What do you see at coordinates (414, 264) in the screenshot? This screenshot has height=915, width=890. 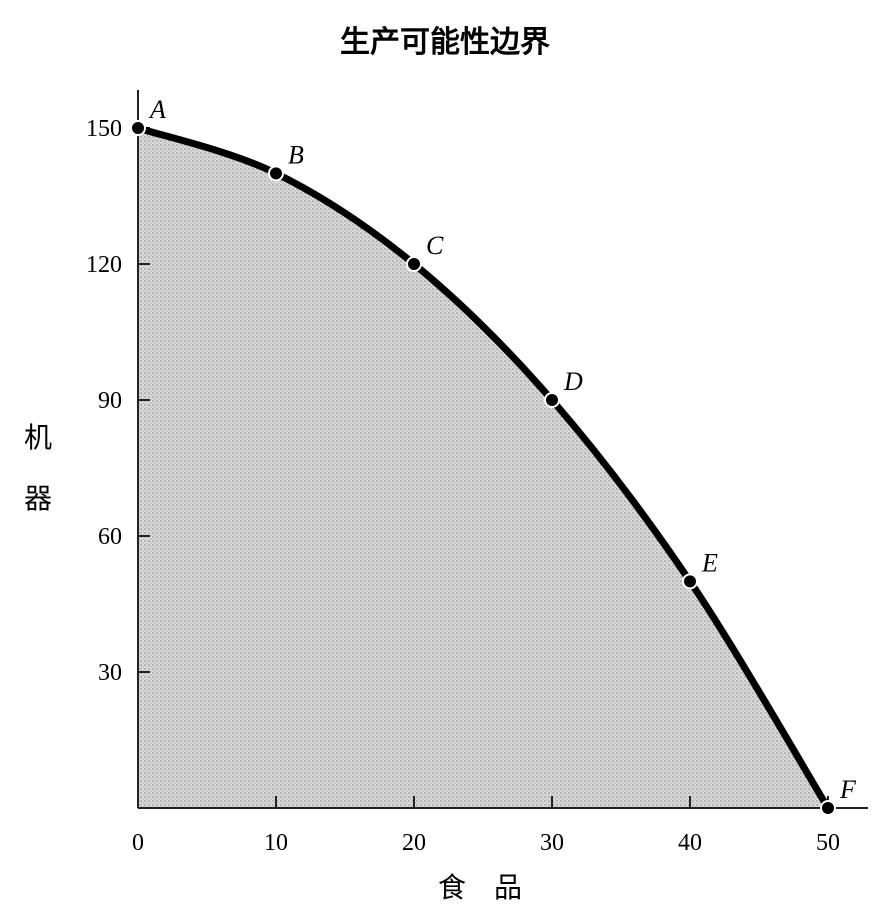 I see `point-c` at bounding box center [414, 264].